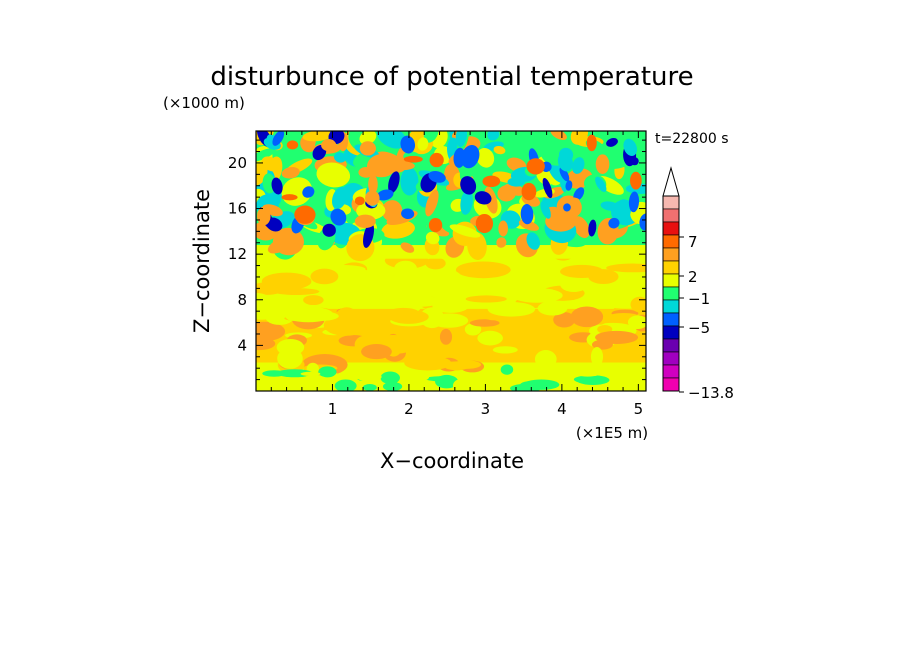  What do you see at coordinates (671, 181) in the screenshot?
I see `colorbar-extend-arrow` at bounding box center [671, 181].